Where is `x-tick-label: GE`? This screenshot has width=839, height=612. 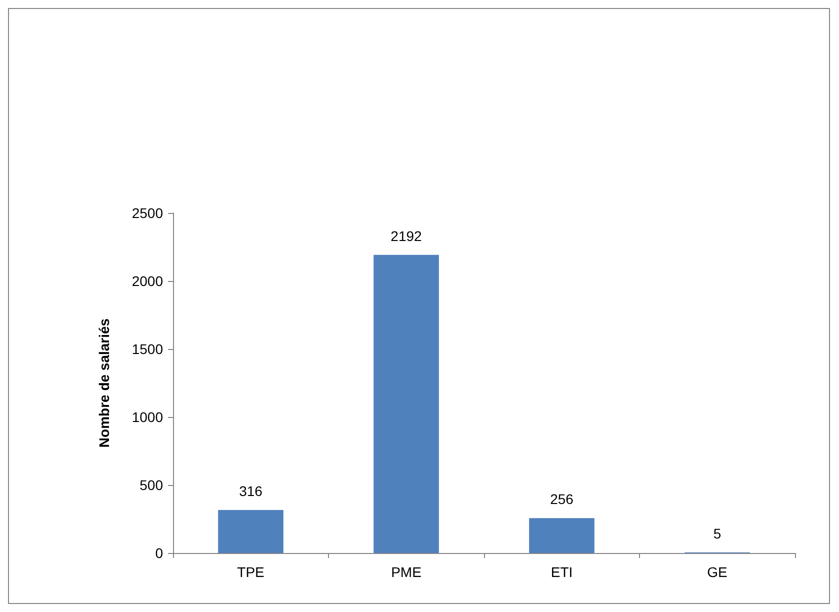
x-tick-label: GE is located at coordinates (717, 572).